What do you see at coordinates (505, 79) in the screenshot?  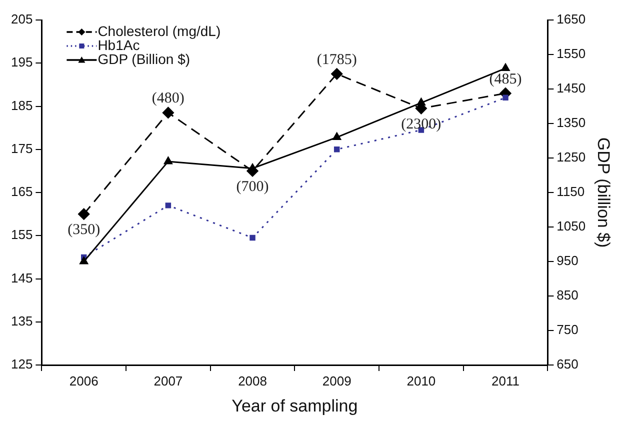 I see `annotation: (485)` at bounding box center [505, 79].